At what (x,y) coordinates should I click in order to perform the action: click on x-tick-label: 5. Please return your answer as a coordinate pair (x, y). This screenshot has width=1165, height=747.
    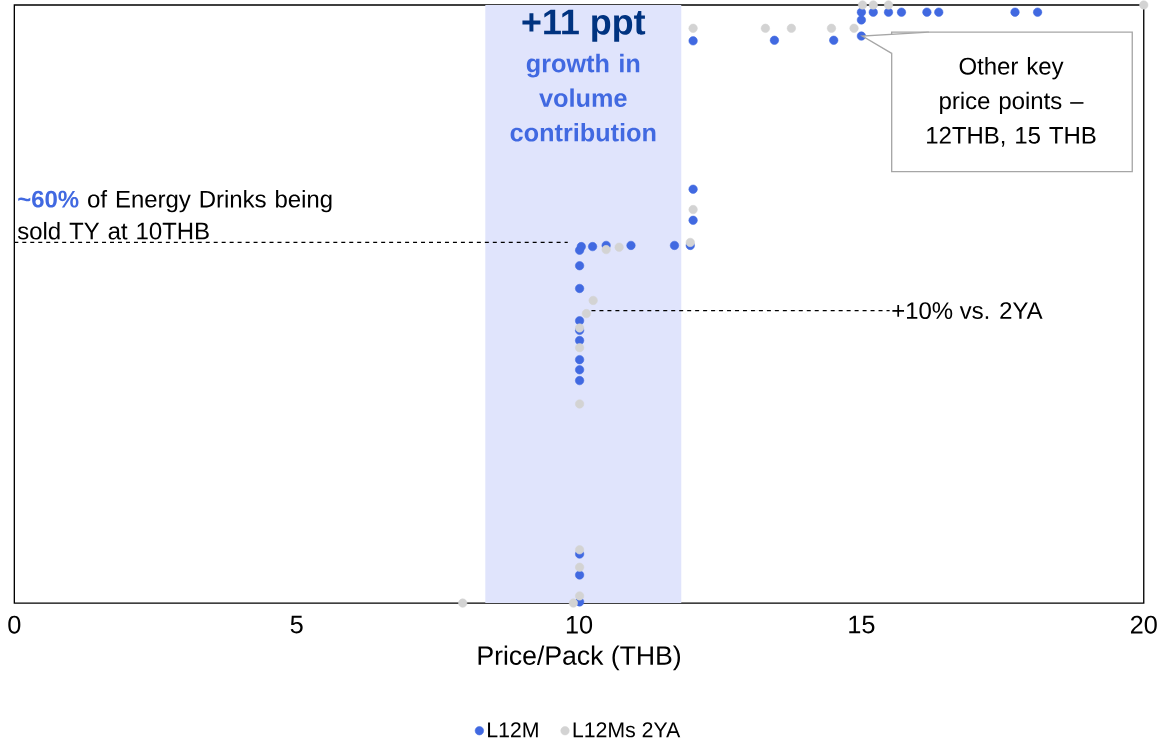
    Looking at the image, I should click on (296, 624).